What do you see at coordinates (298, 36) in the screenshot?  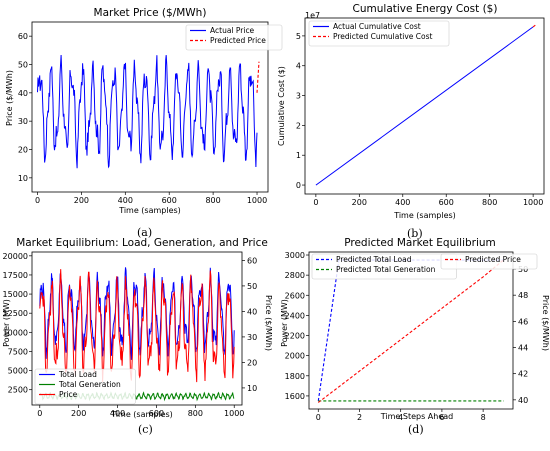 I see `y-tick-label: 5` at bounding box center [298, 36].